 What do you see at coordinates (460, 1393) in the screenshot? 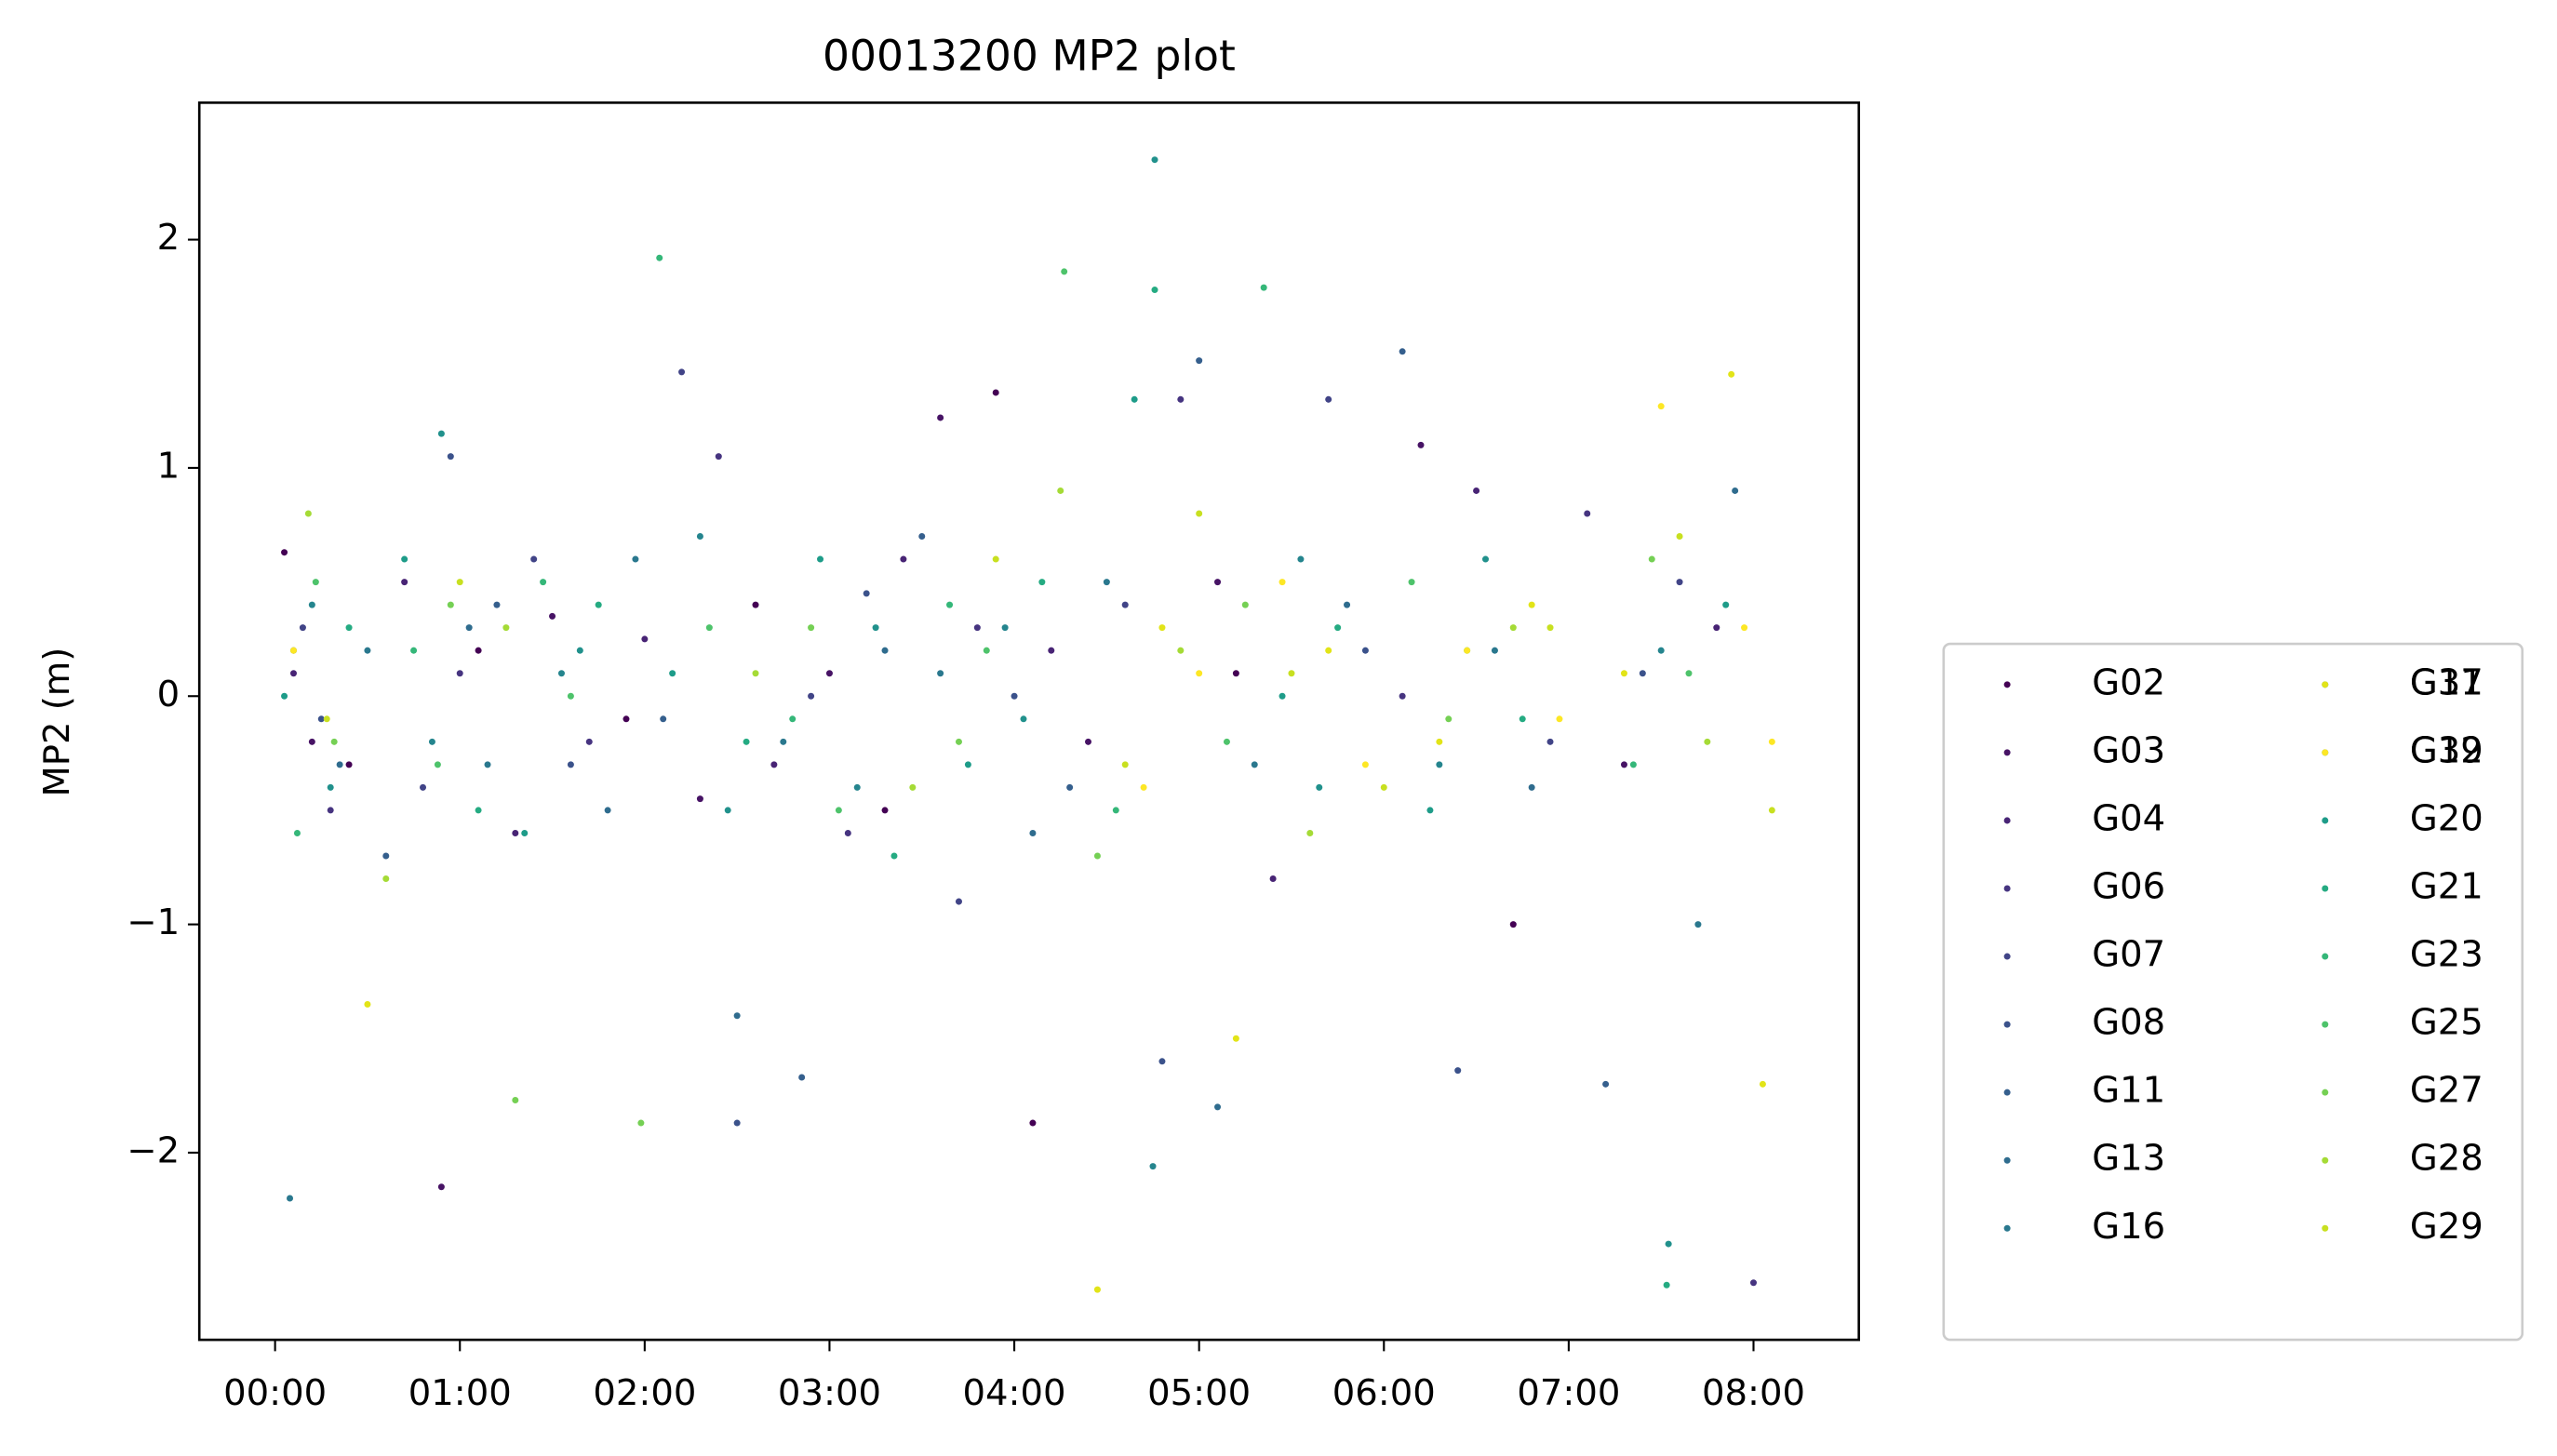
I see `x-tick-label: 01:00` at bounding box center [460, 1393].